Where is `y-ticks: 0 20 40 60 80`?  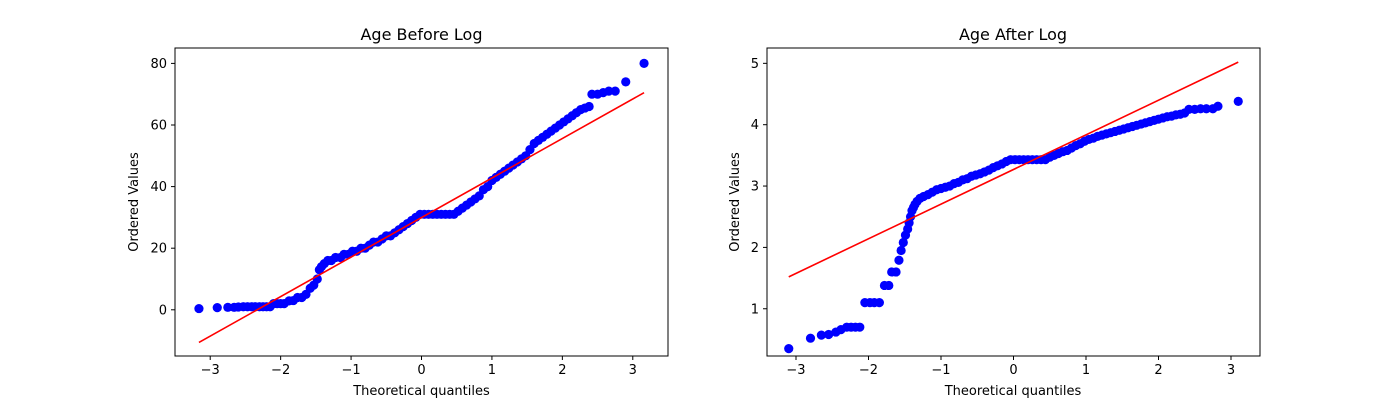 y-ticks: 0 20 40 60 80 is located at coordinates (162, 187).